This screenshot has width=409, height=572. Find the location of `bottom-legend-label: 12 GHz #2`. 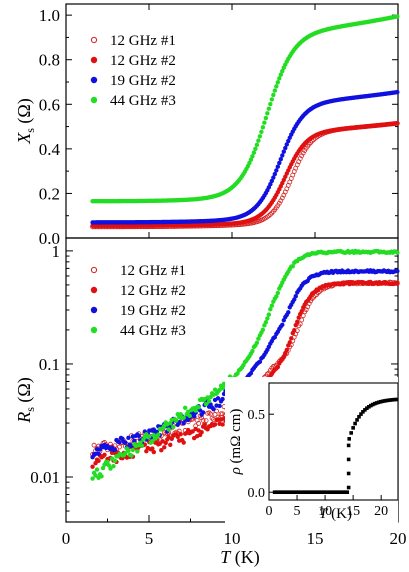

bottom-legend-label: 12 GHz #2 is located at coordinates (153, 291).